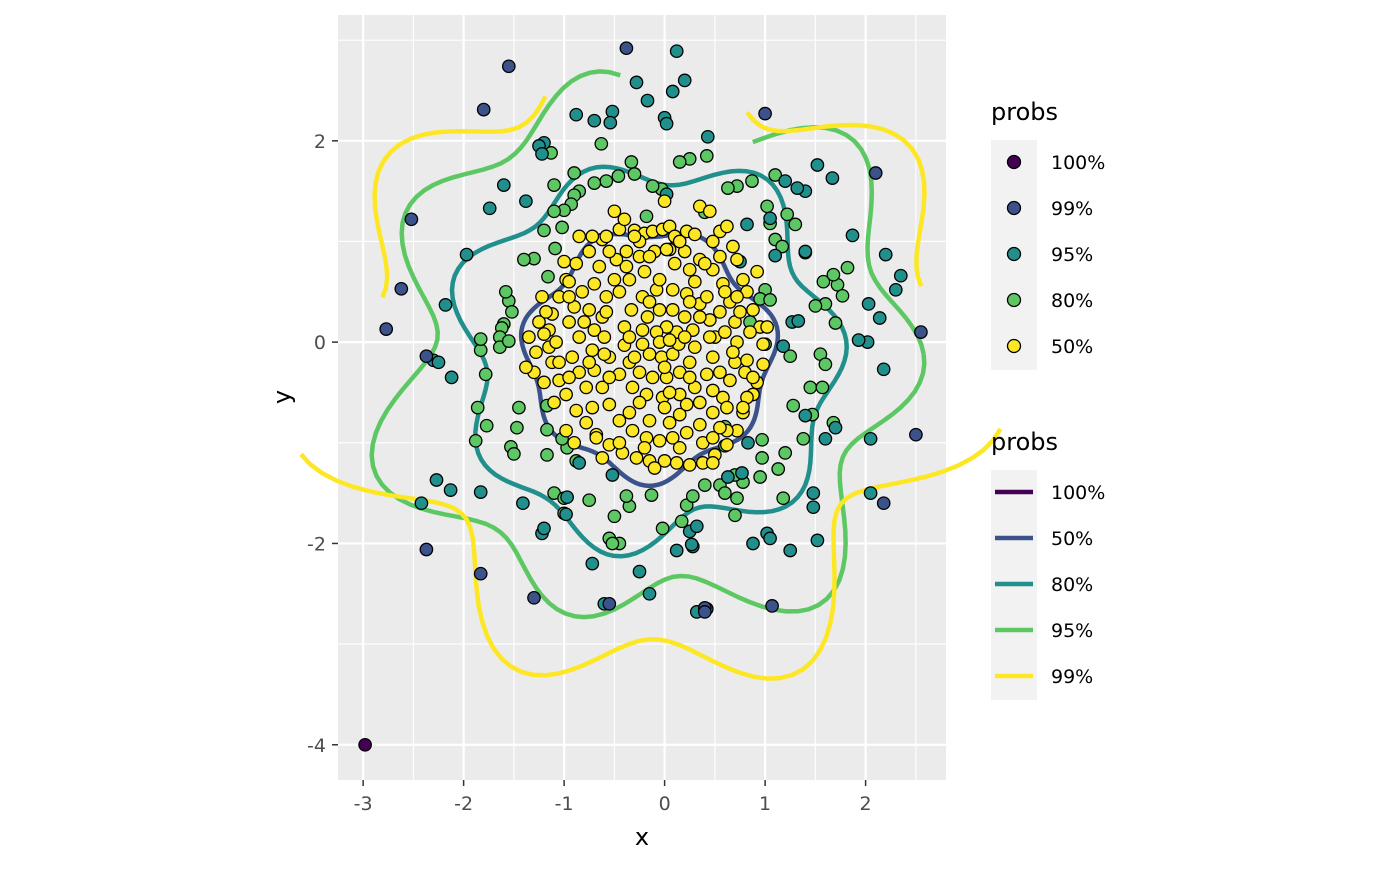  I want to click on y-tick-label: 2, so click(320, 142).